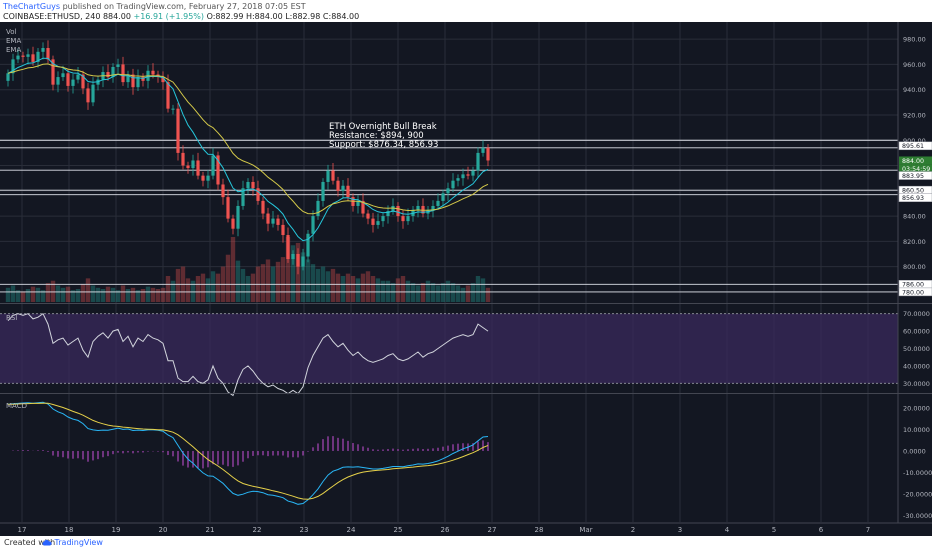 This screenshot has height=550, width=932. Describe the element at coordinates (539, 530) in the screenshot. I see `x-tick-label: 28` at that location.